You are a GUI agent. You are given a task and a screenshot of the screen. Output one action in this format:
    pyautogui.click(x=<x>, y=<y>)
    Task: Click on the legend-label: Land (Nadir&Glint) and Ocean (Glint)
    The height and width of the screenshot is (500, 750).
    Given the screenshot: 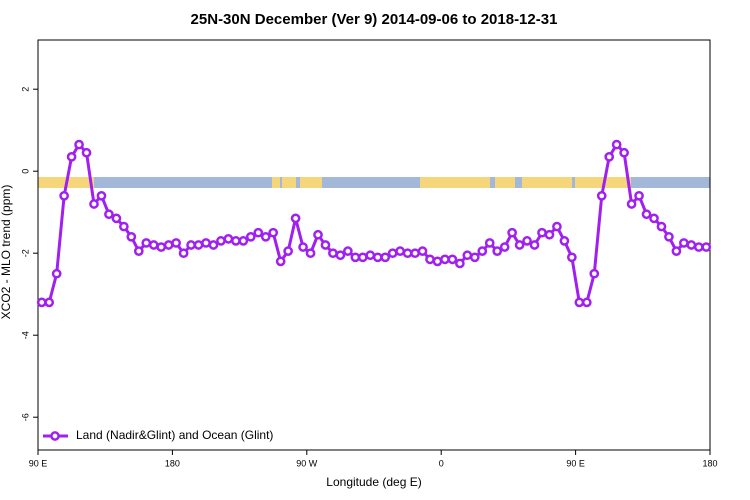 What is the action you would take?
    pyautogui.click(x=174, y=435)
    